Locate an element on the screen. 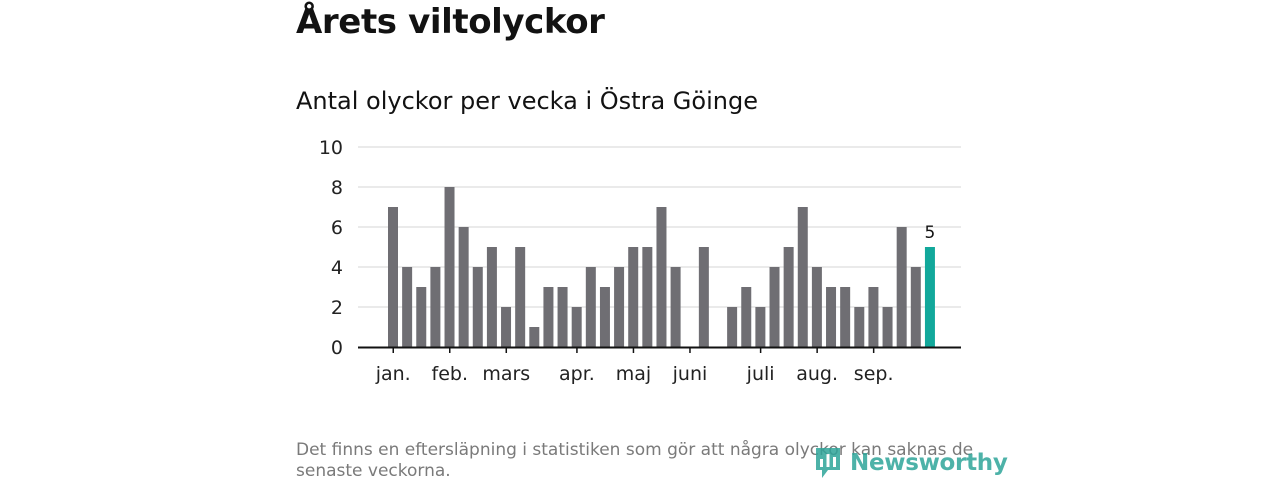 This screenshot has width=1280, height=482. y-tick-label: 4 is located at coordinates (337, 268).